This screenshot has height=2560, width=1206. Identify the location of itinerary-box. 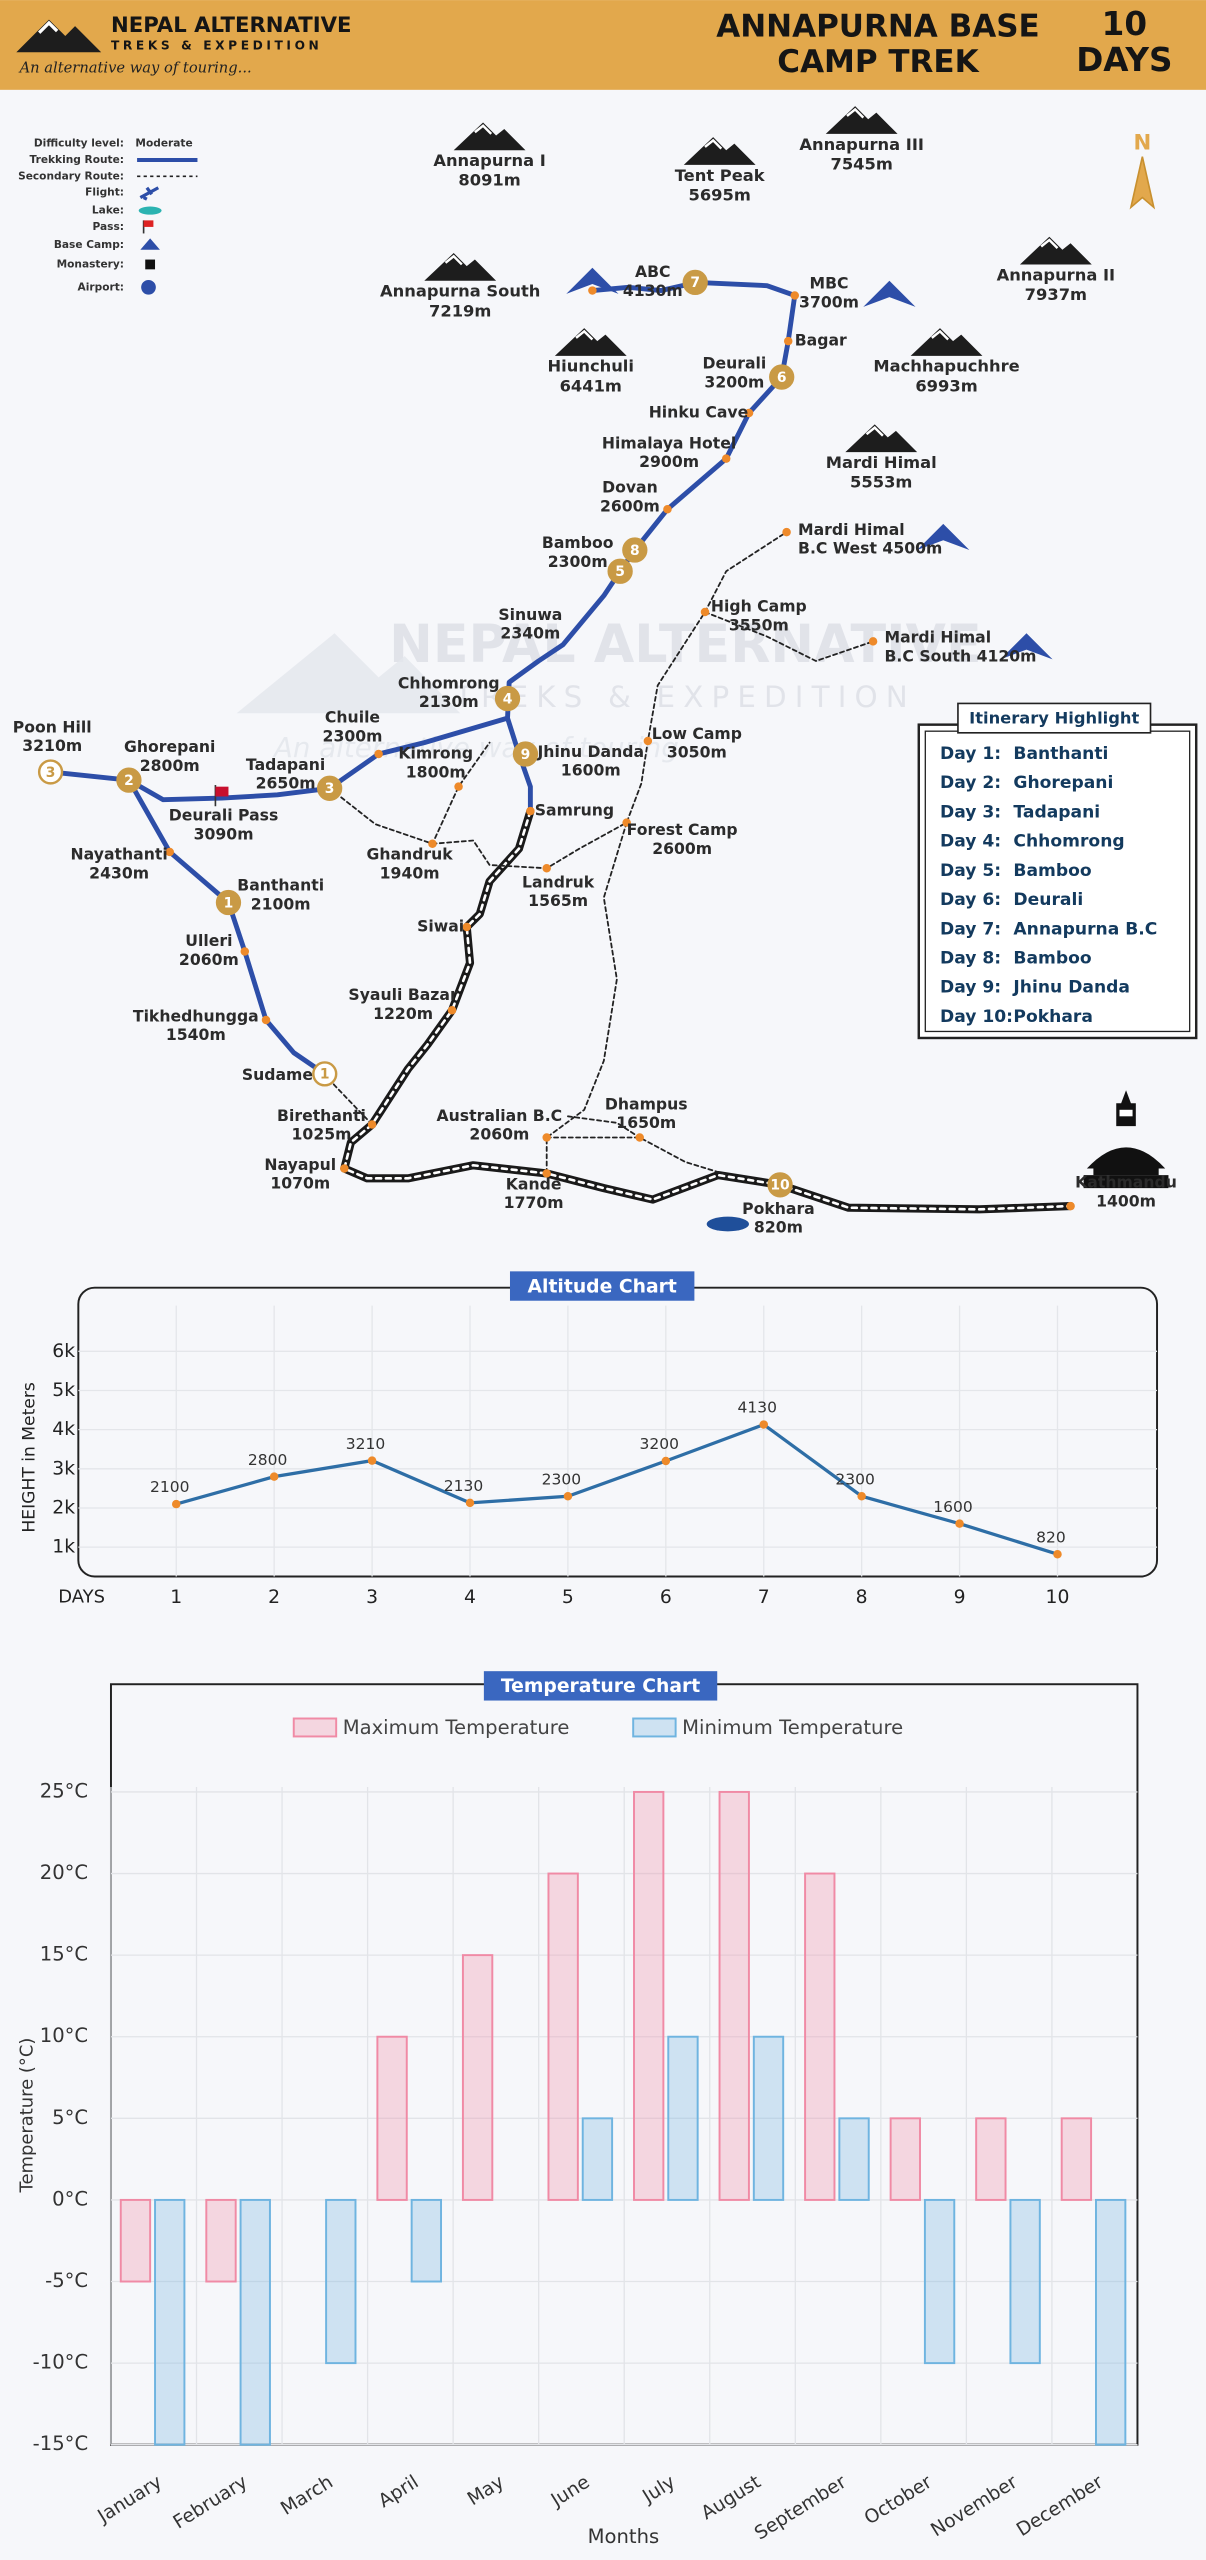
(1057, 881).